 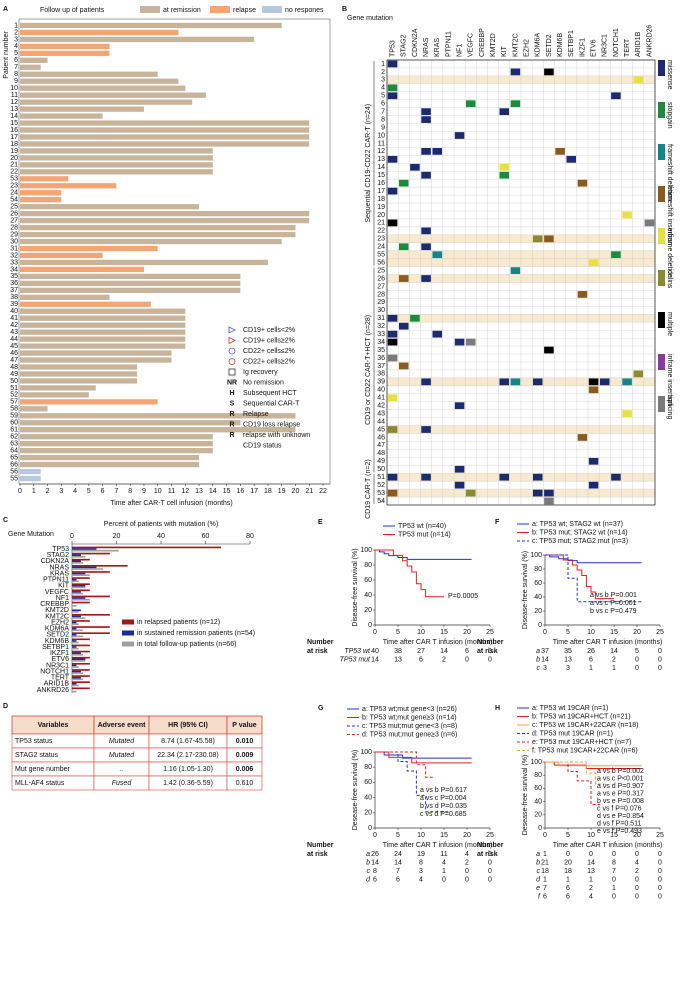 What do you see at coordinates (614, 888) in the screenshot?
I see `risk-value: 1` at bounding box center [614, 888].